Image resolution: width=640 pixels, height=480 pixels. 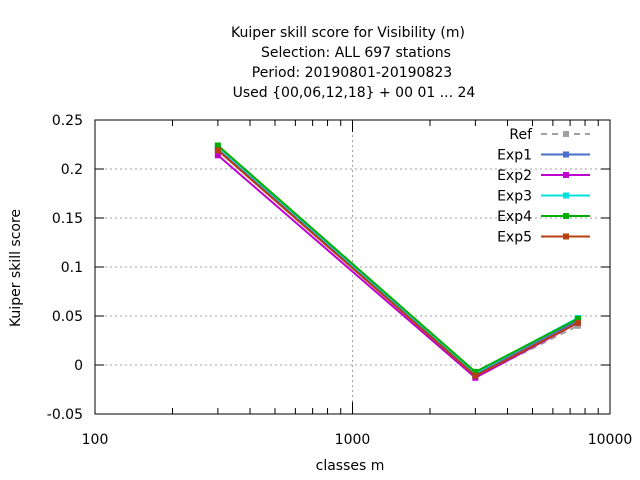 What do you see at coordinates (78, 366) in the screenshot?
I see `y-tick-label: 0` at bounding box center [78, 366].